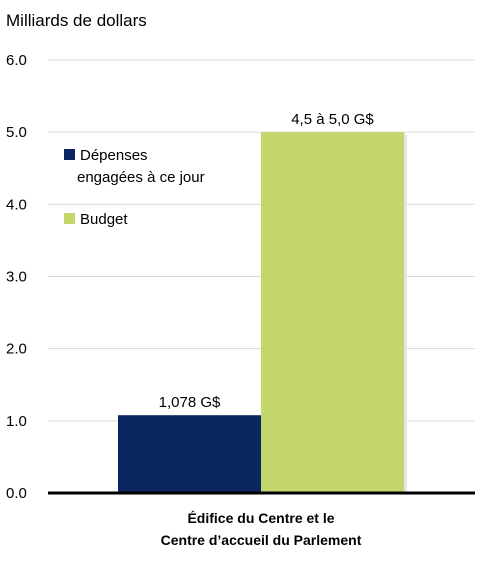 Image resolution: width=493 pixels, height=572 pixels. I want to click on y-tick-label: 6.0, so click(16, 60).